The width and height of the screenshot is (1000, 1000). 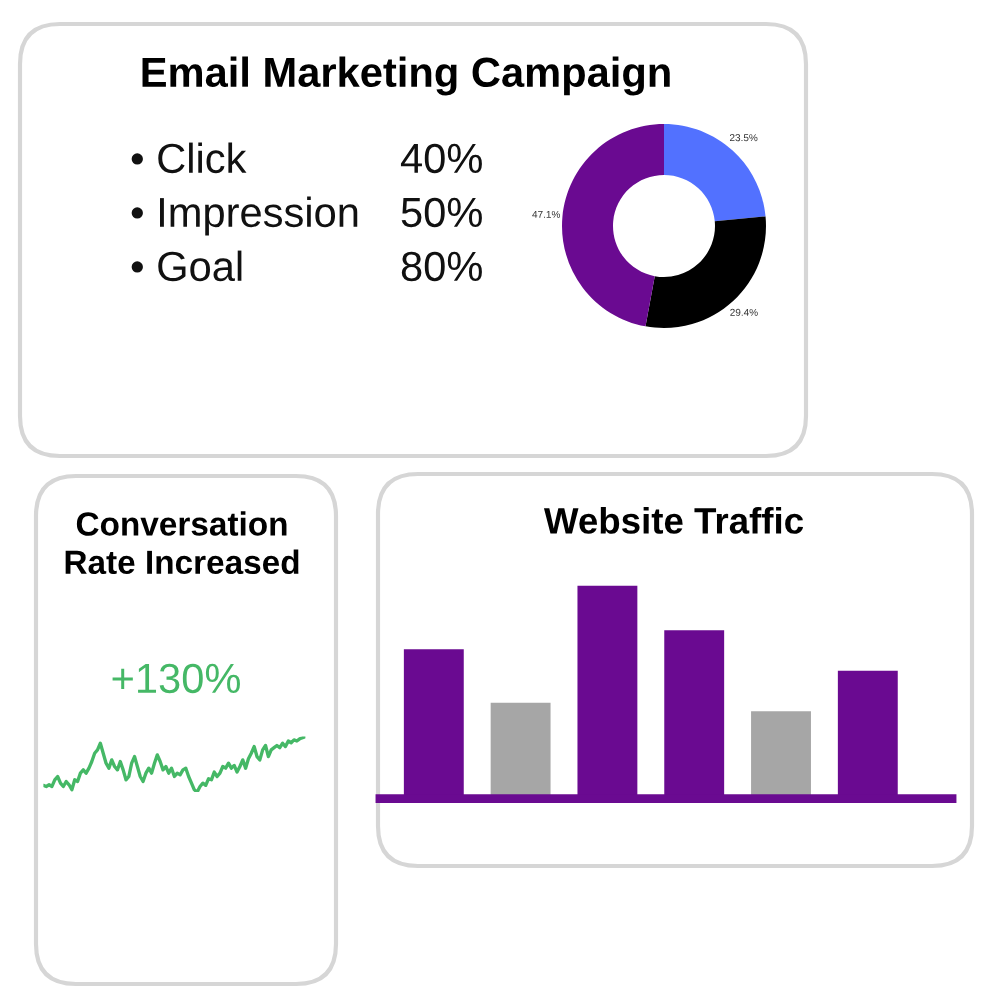 What do you see at coordinates (182, 543) in the screenshot?
I see `chart-title: Conversation Rate Increased` at bounding box center [182, 543].